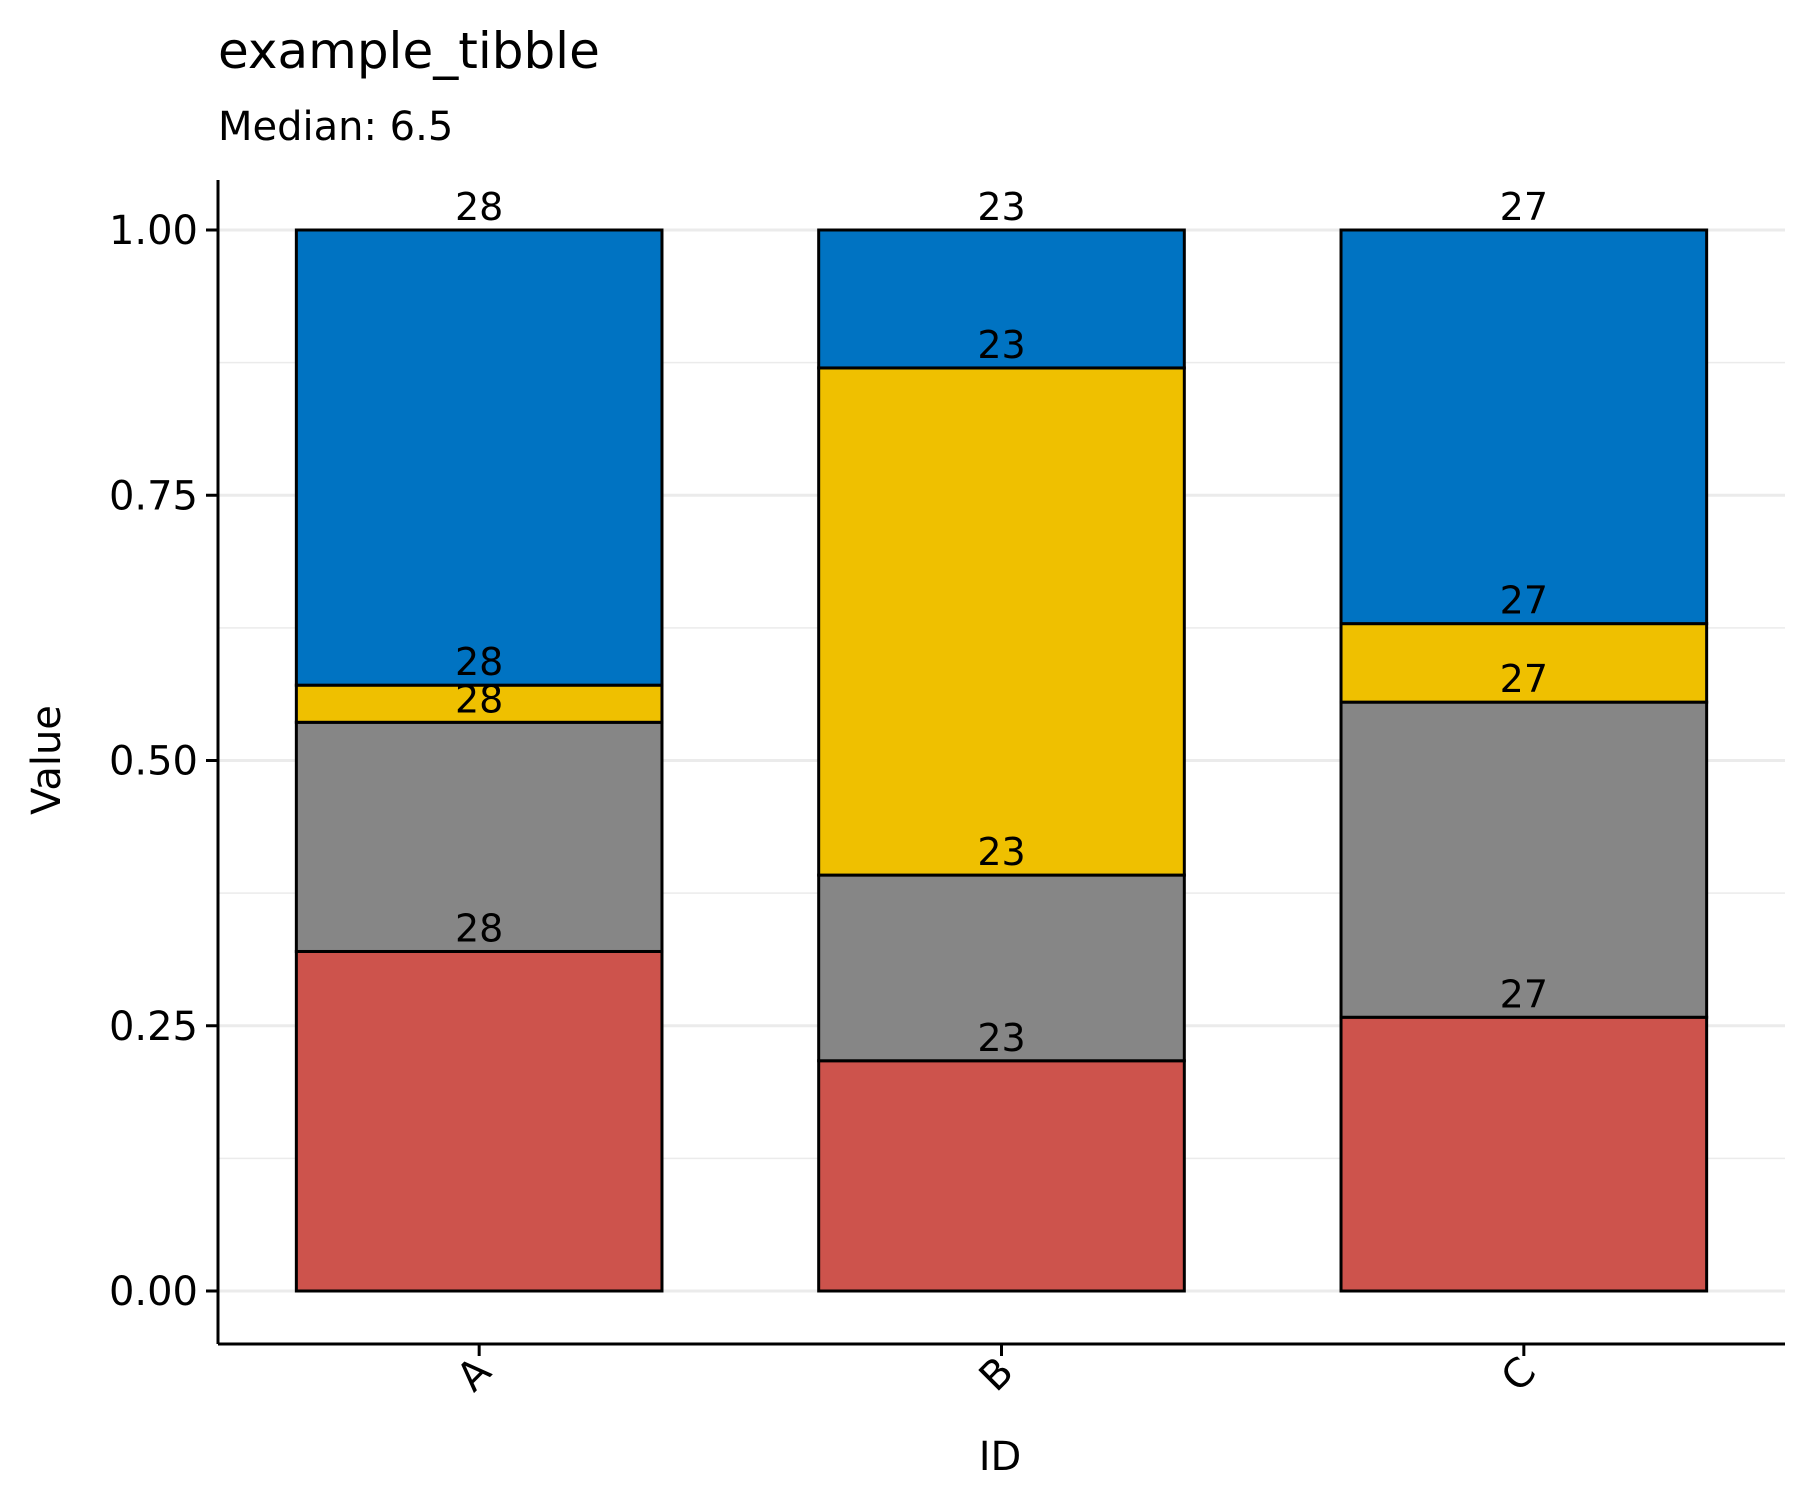 This screenshot has width=1800, height=1500. I want to click on y-axis-title: Value, so click(47, 760).